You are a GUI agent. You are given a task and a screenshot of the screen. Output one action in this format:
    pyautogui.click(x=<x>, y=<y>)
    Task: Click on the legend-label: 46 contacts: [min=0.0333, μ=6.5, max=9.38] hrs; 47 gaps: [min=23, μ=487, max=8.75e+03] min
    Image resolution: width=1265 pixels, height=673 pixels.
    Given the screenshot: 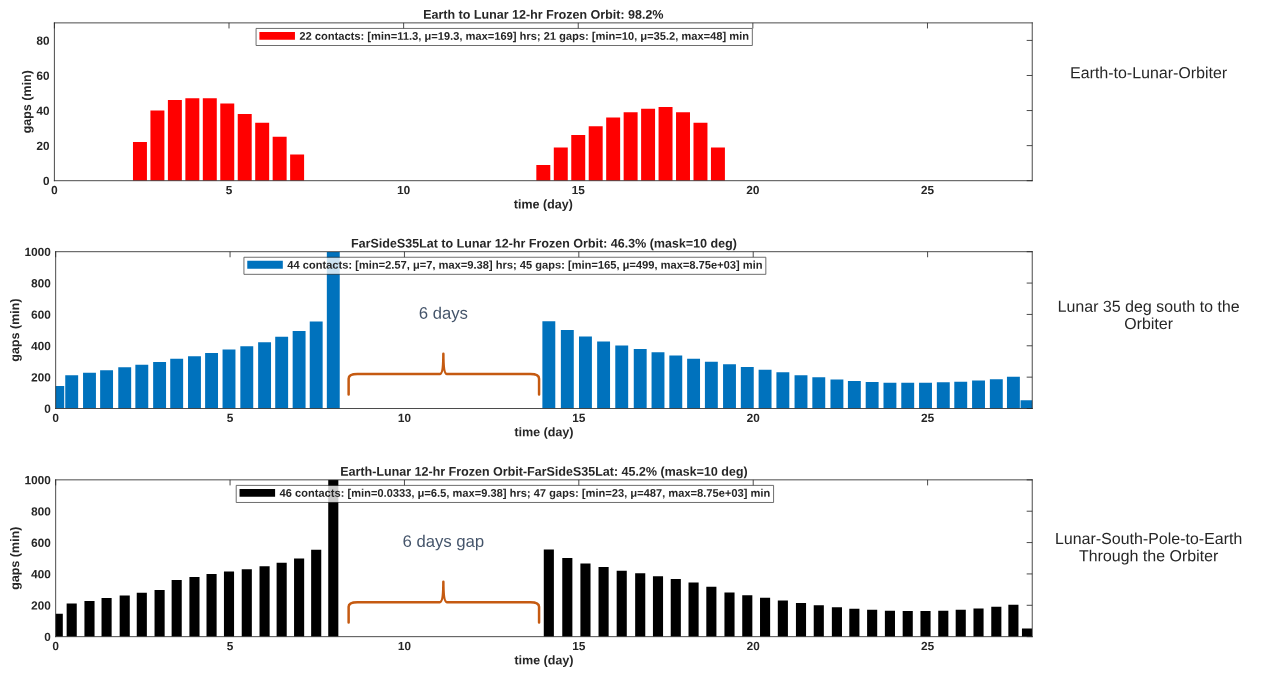 What is the action you would take?
    pyautogui.click(x=524, y=494)
    